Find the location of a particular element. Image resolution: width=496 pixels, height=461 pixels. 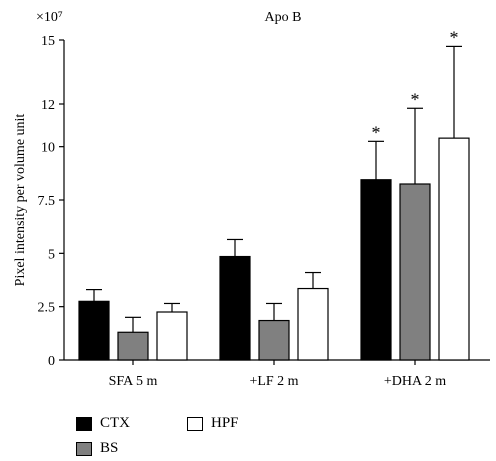

y-tick-label: 7.5 is located at coordinates (47, 201).